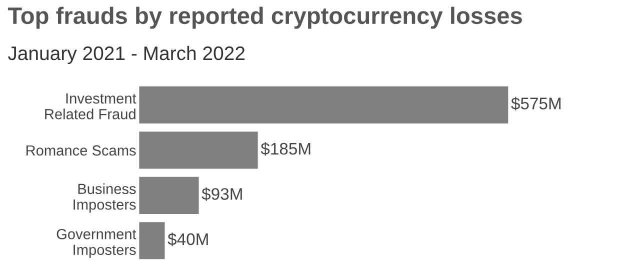  What do you see at coordinates (105, 198) in the screenshot?
I see `y-tick-label: Business Imposters` at bounding box center [105, 198].